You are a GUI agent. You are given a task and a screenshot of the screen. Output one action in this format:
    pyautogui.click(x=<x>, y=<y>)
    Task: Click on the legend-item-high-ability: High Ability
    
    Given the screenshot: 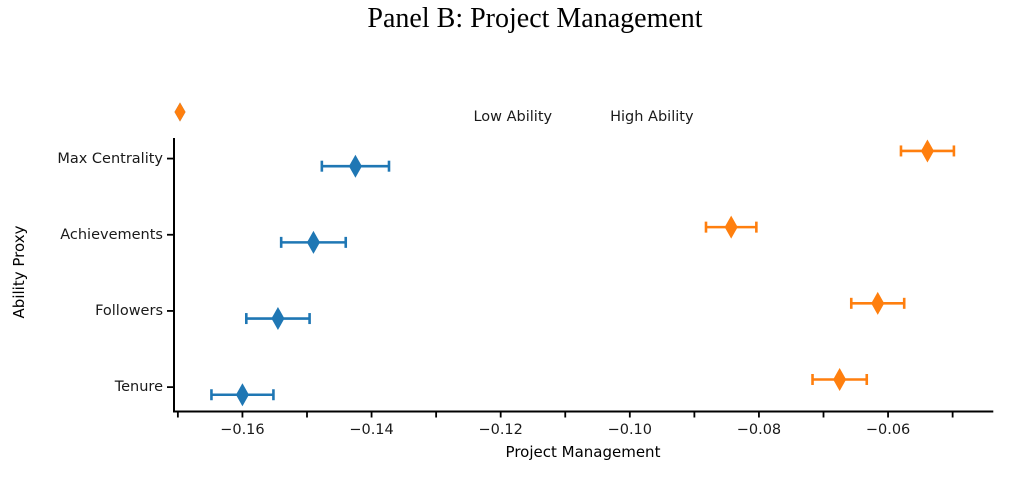 What is the action you would take?
    pyautogui.click(x=434, y=113)
    